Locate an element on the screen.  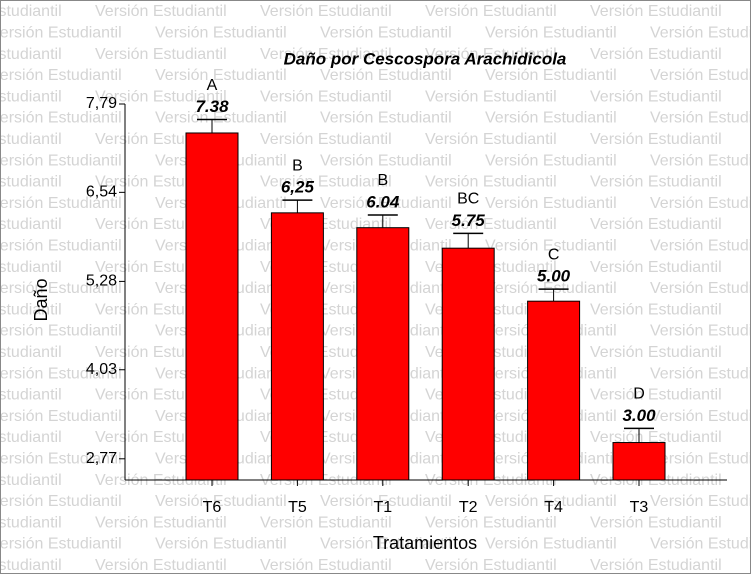
x-axis-label: Tratamientos is located at coordinates (425, 543).